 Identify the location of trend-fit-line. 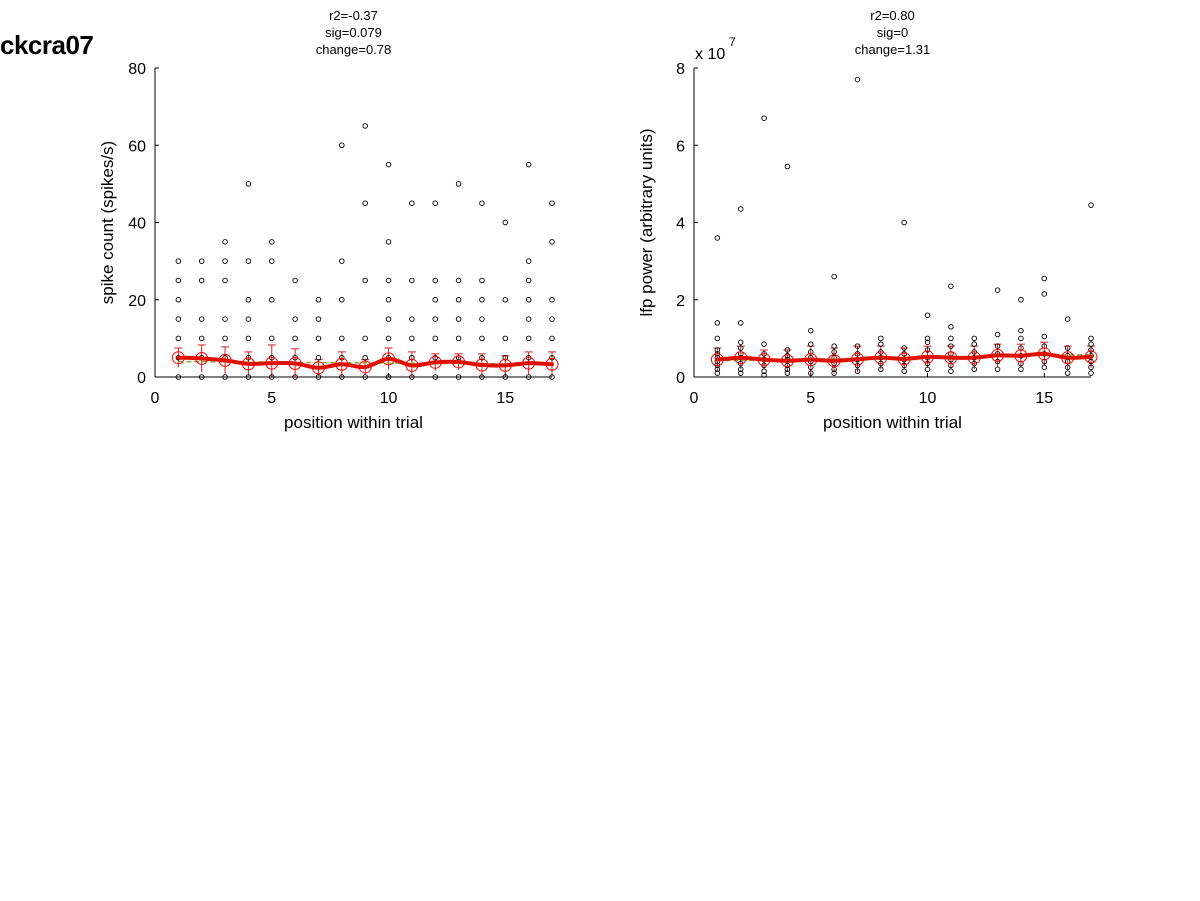
(365, 363).